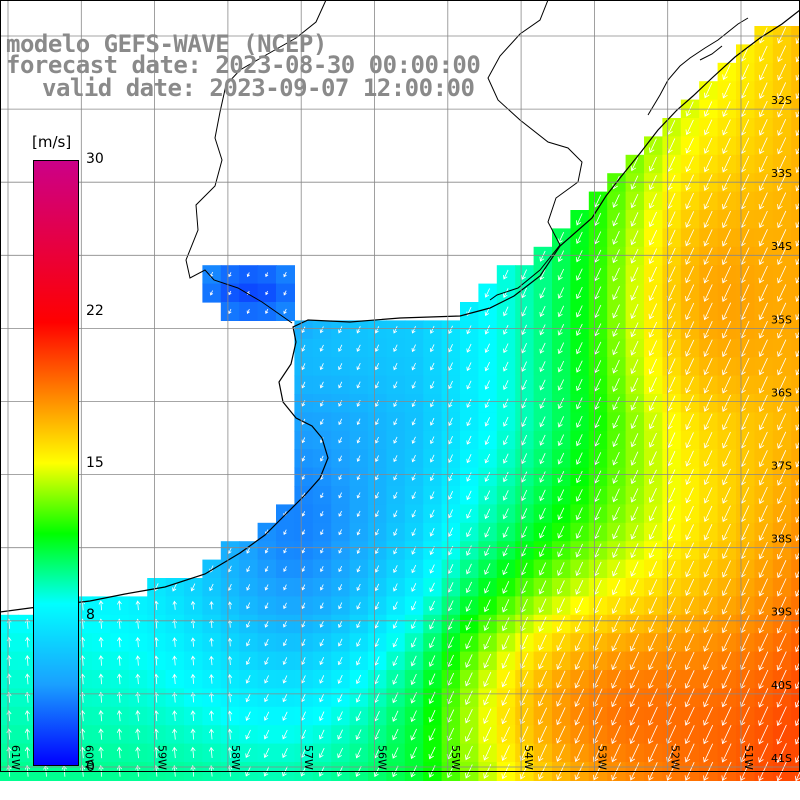  What do you see at coordinates (90, 615) in the screenshot?
I see `colorbar-tick-8: 8` at bounding box center [90, 615].